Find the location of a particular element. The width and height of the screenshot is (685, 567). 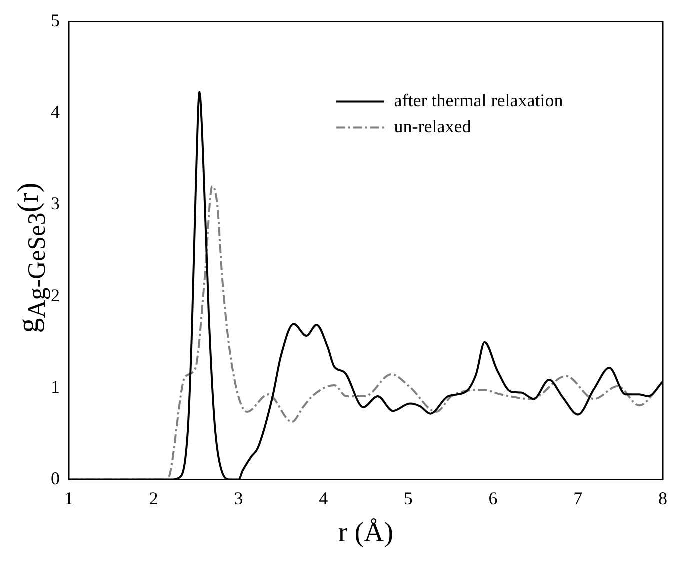

y-tick-label: 4 is located at coordinates (55, 112).